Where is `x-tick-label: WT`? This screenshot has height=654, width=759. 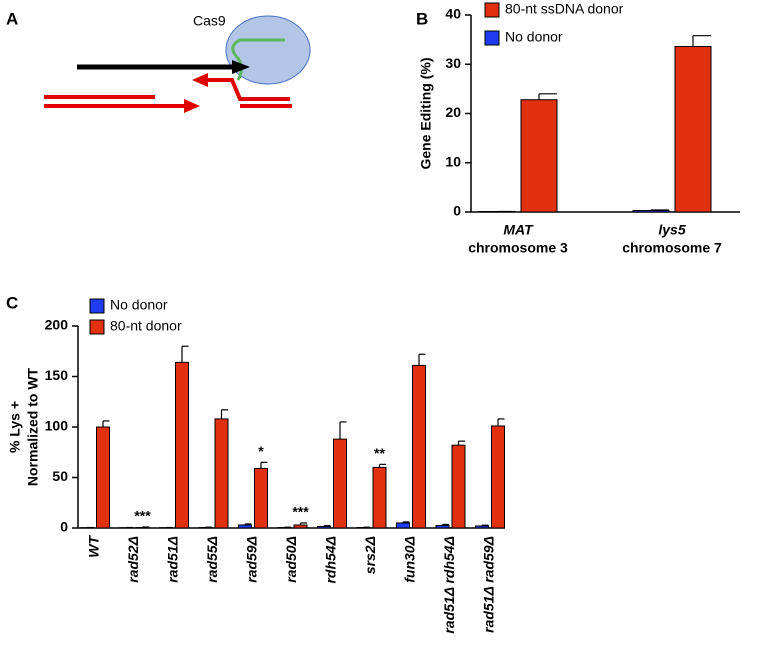
x-tick-label: WT is located at coordinates (94, 546).